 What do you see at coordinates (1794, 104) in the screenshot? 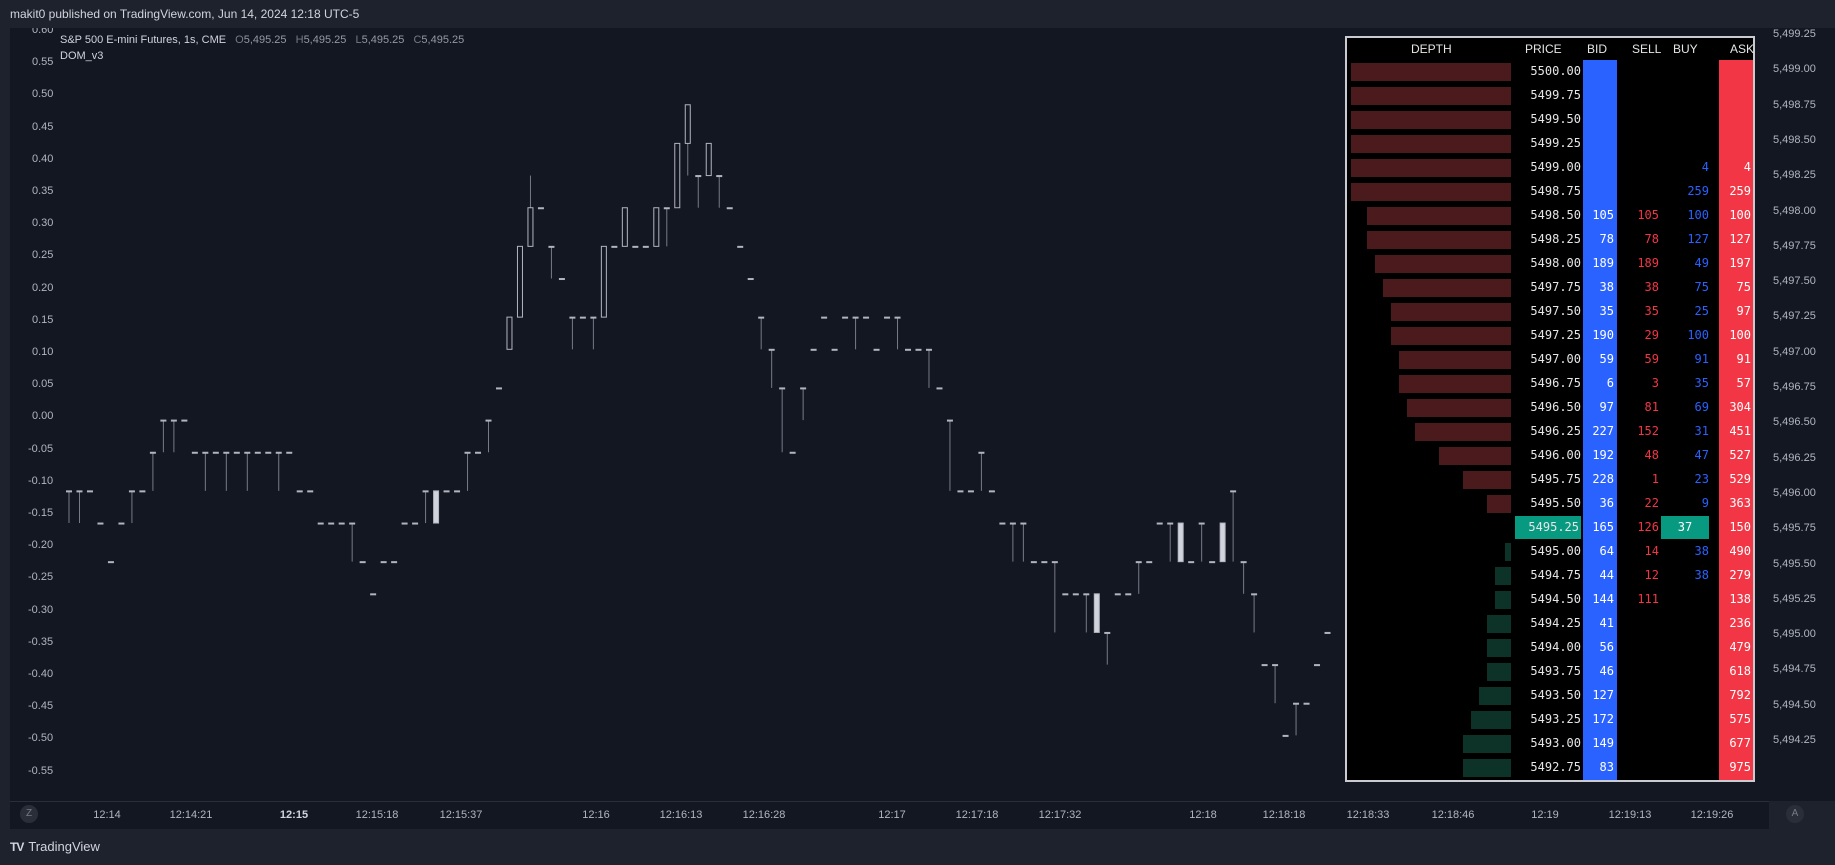
I see `price-axis-tick: 5,498.75` at bounding box center [1794, 104].